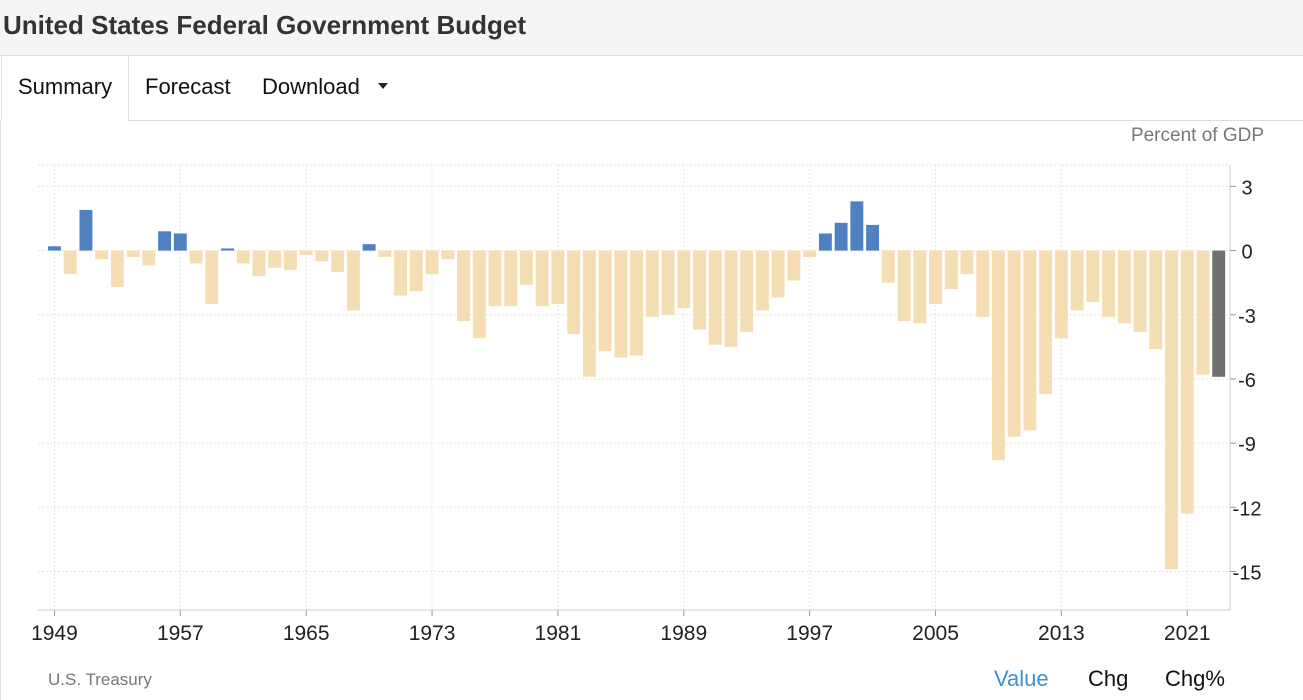 The width and height of the screenshot is (1303, 700). Describe the element at coordinates (70, 262) in the screenshot. I see `bar-1950` at that location.